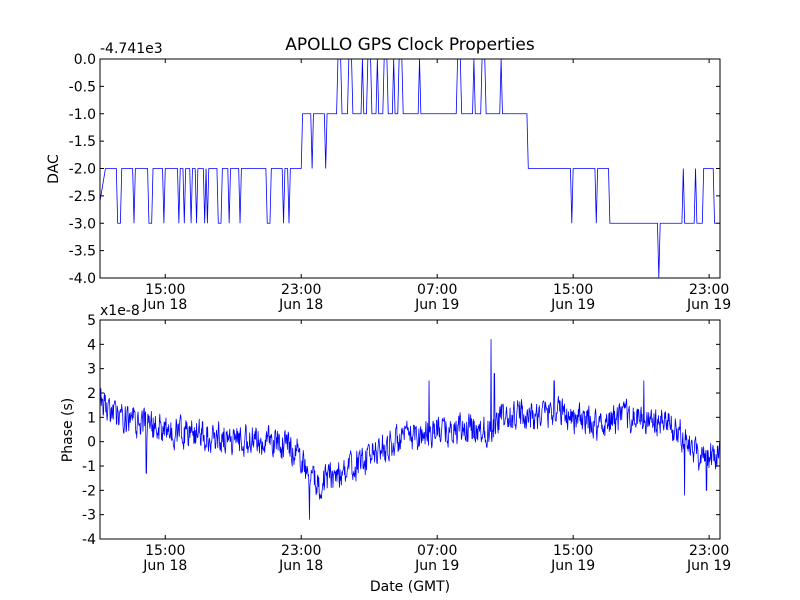 Image resolution: width=800 pixels, height=600 pixels. What do you see at coordinates (54, 169) in the screenshot?
I see `dac-y-label: DAC` at bounding box center [54, 169].